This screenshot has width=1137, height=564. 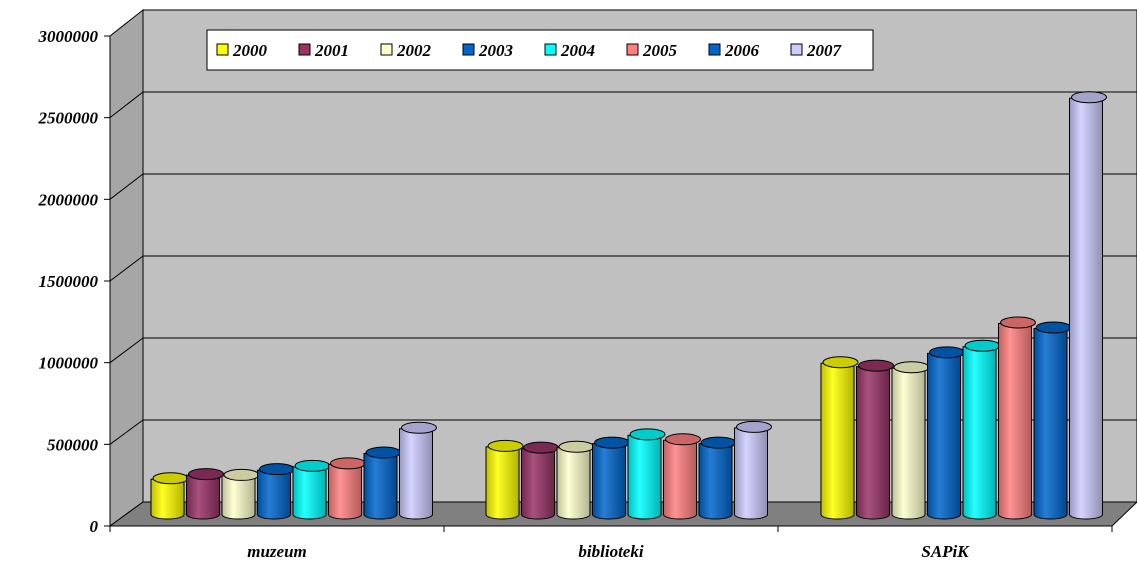 What do you see at coordinates (610, 551) in the screenshot?
I see `x-category-label: biblioteki` at bounding box center [610, 551].